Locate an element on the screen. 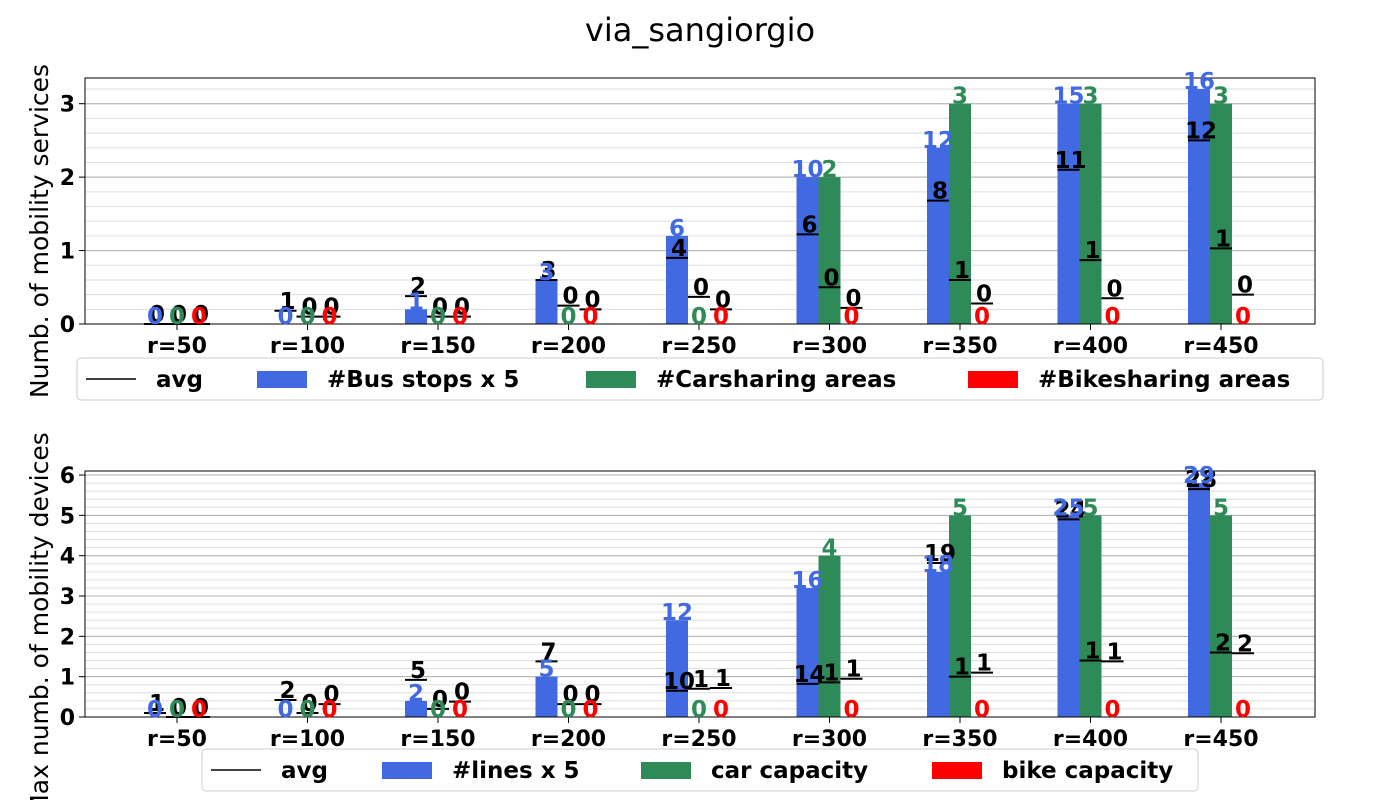 This screenshot has width=1400, height=800. legend: avg #lines x 5 car capacity bike capacity is located at coordinates (700, 770).